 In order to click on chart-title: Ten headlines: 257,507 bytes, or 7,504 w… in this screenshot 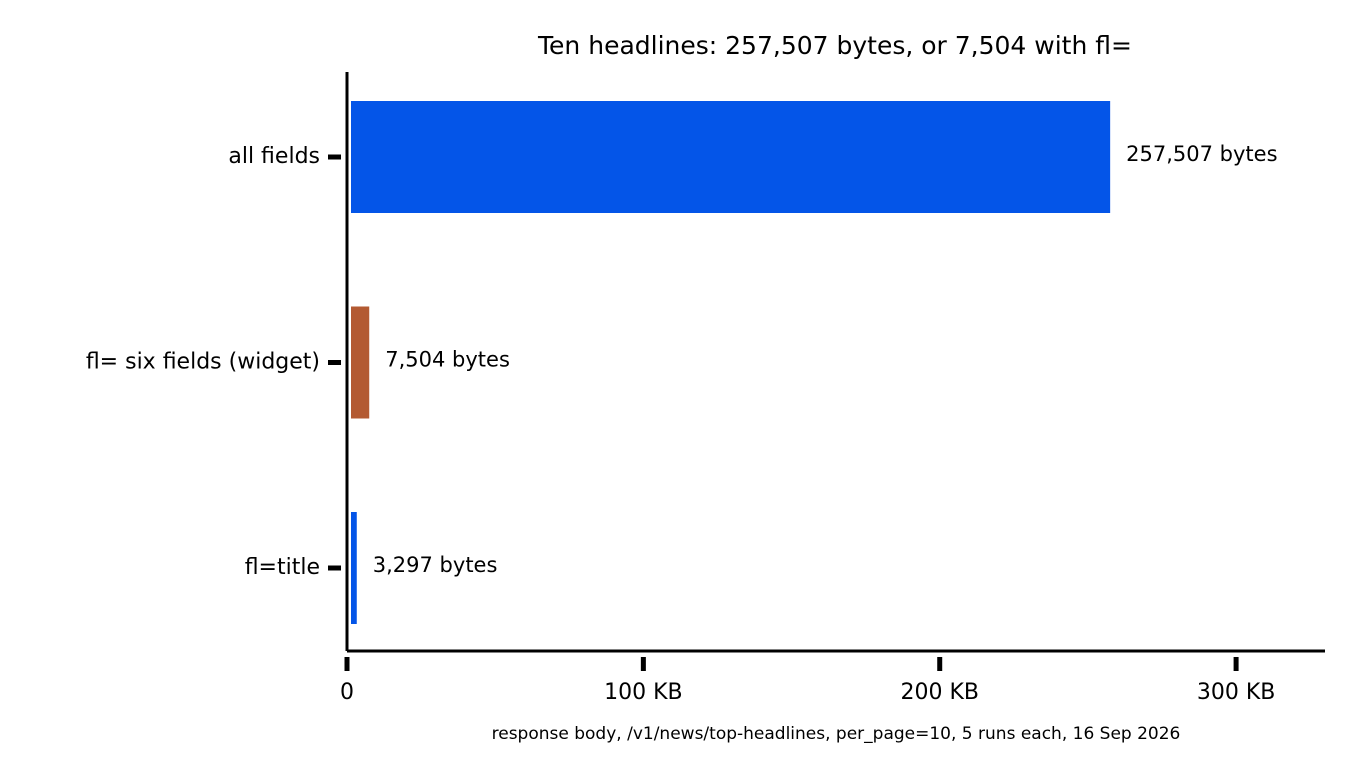, I will do `click(834, 45)`.